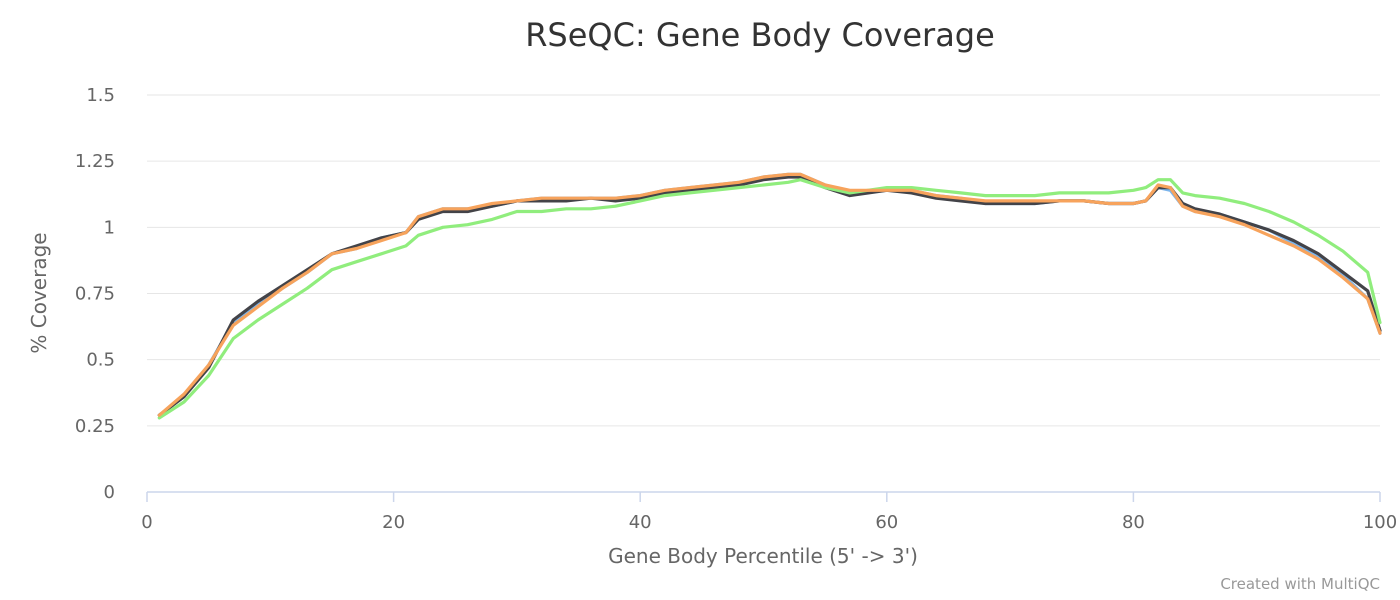  I want to click on y-axis-ticks: 0 0.25 0.5 0.75 1 1.25 1.5, so click(95, 294).